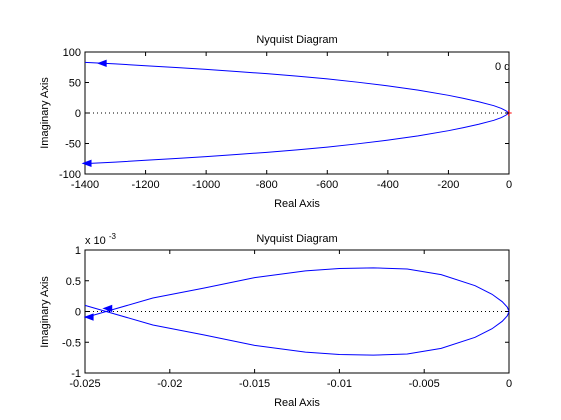 The image size is (561, 420). Describe the element at coordinates (75, 84) in the screenshot. I see `y-tick-label-top-3: 50` at that location.